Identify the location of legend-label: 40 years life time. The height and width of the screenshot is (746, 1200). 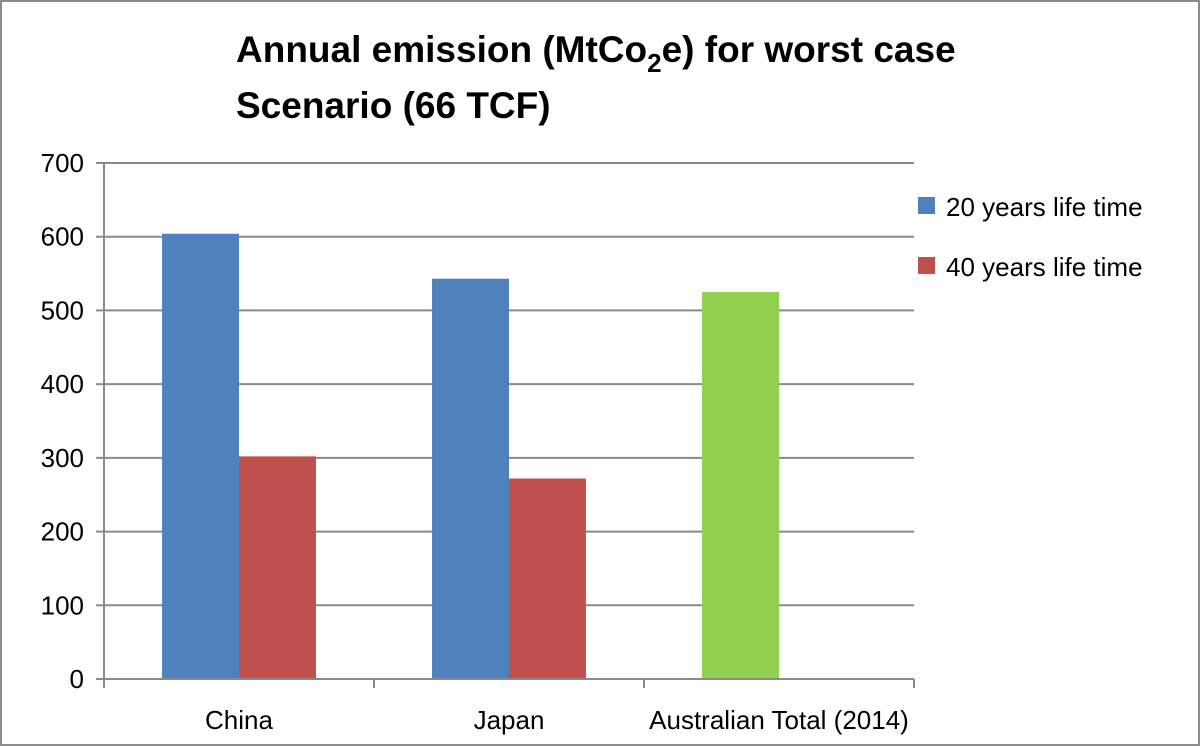
(1044, 267).